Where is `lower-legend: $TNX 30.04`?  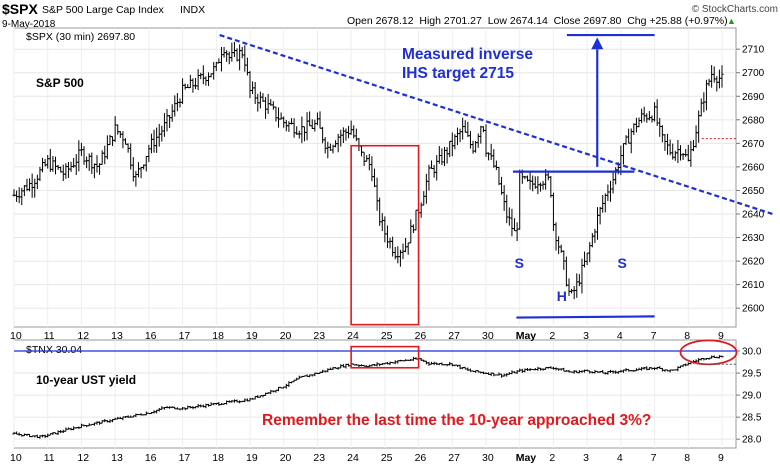
lower-legend: $TNX 30.04 is located at coordinates (54, 350).